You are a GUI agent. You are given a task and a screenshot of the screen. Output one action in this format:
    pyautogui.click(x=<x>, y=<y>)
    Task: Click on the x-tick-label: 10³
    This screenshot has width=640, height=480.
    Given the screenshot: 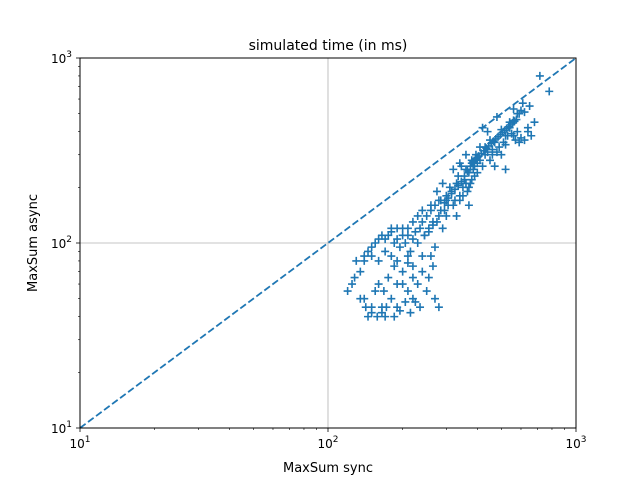 What is the action you would take?
    pyautogui.click(x=575, y=443)
    